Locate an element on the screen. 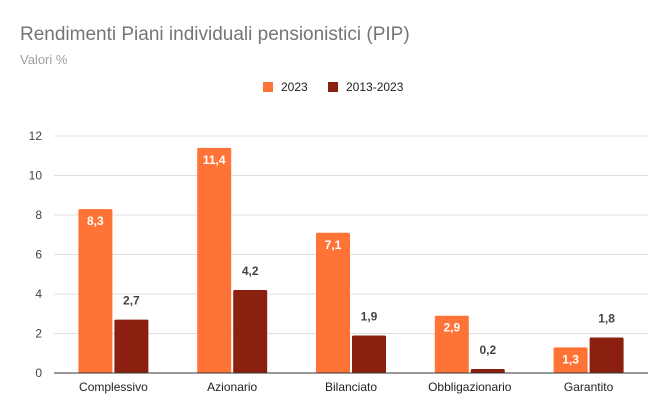 This screenshot has width=668, height=414. bar-2023-azionario is located at coordinates (214, 260).